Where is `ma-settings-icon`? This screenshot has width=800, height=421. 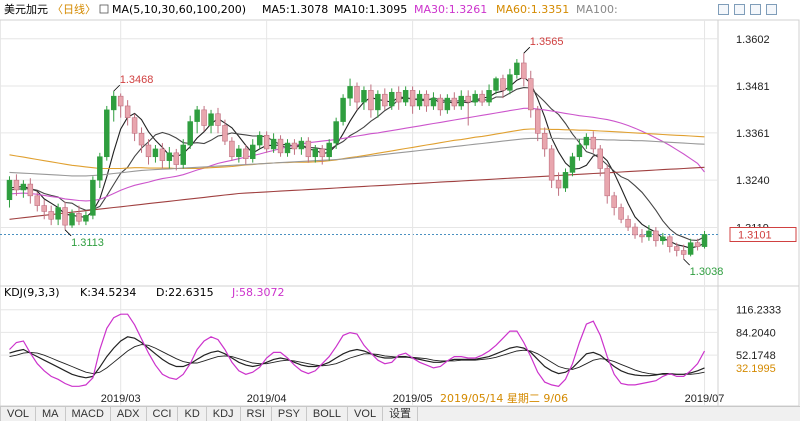 ma-settings-icon is located at coordinates (104, 9).